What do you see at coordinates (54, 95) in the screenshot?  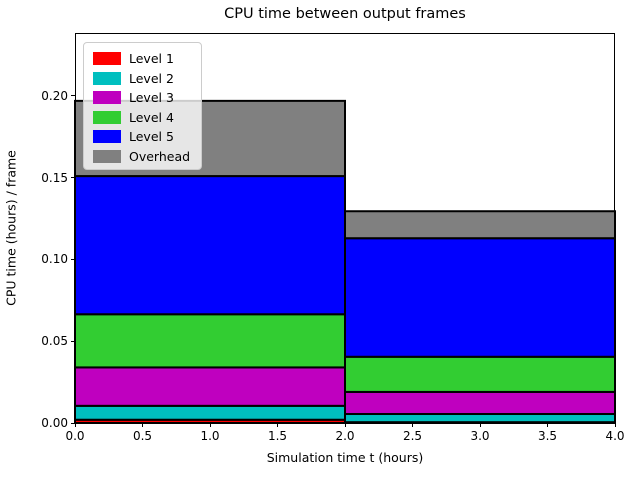 I see `y-tick-label: 0.20` at bounding box center [54, 95].